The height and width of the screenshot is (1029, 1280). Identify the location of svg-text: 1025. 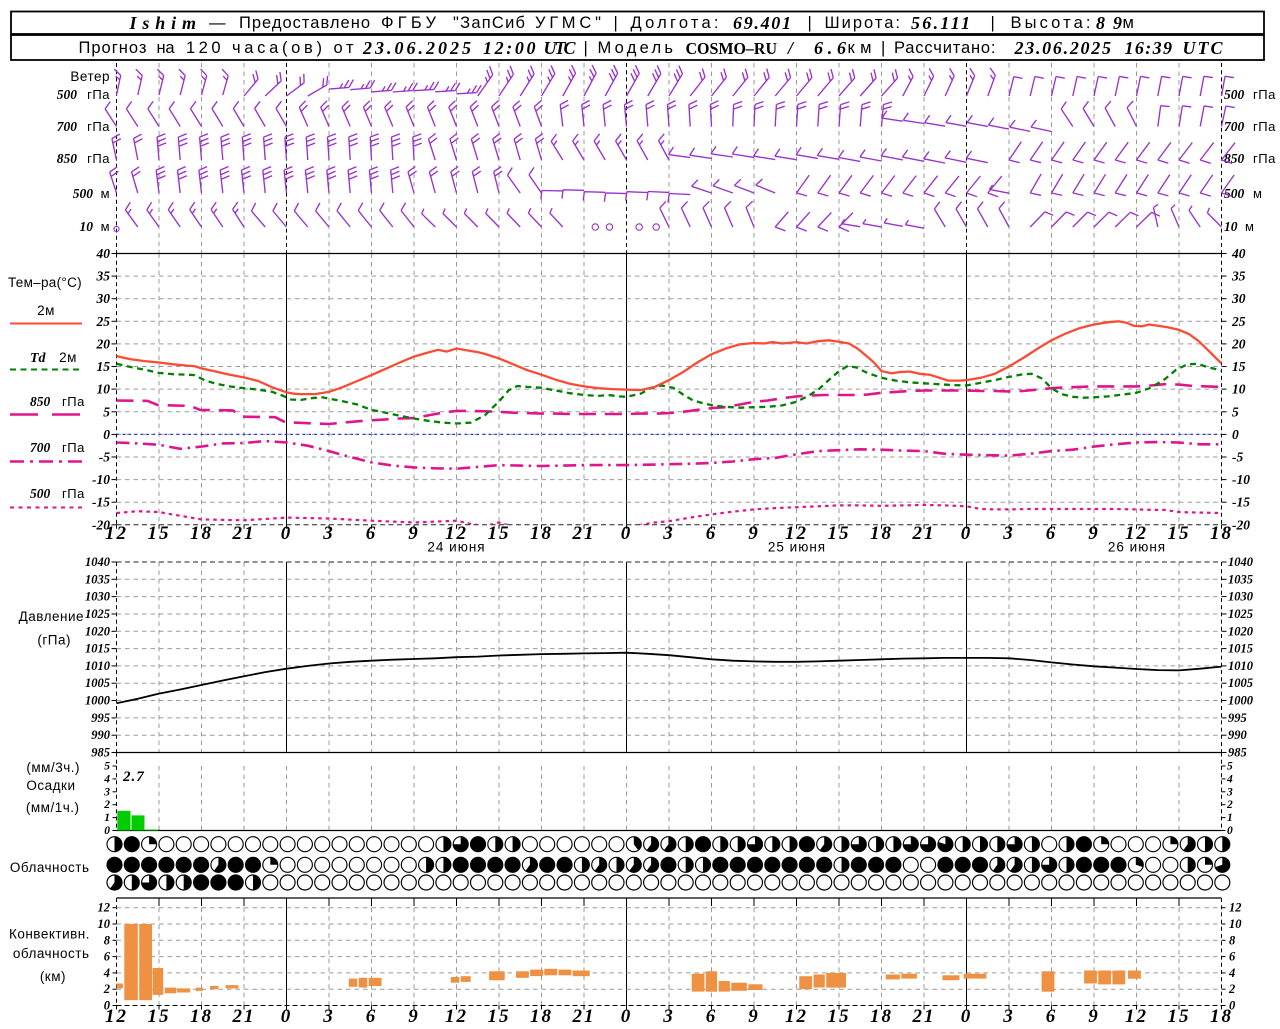
(97, 614).